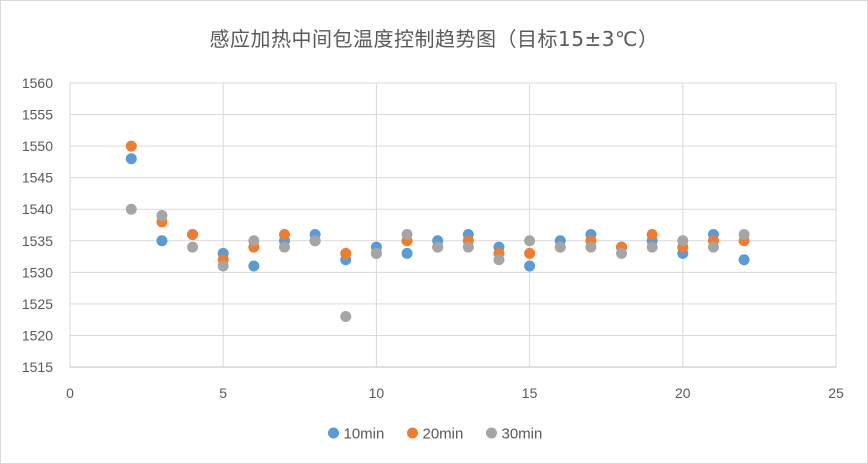  I want to click on y-tick-label: 1535, so click(37, 241).